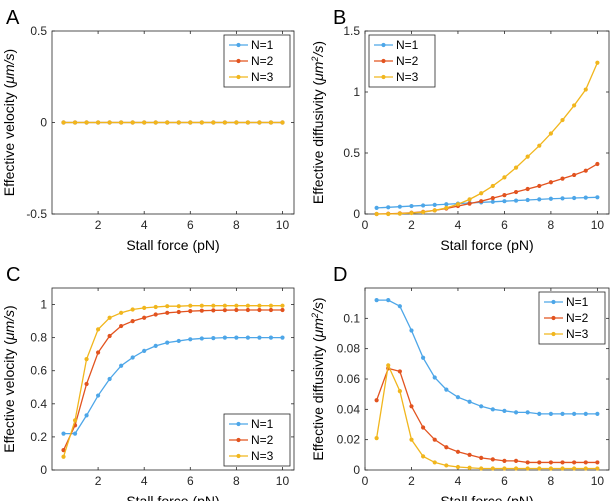  What do you see at coordinates (487, 138) in the screenshot?
I see `series-n3` at bounding box center [487, 138].